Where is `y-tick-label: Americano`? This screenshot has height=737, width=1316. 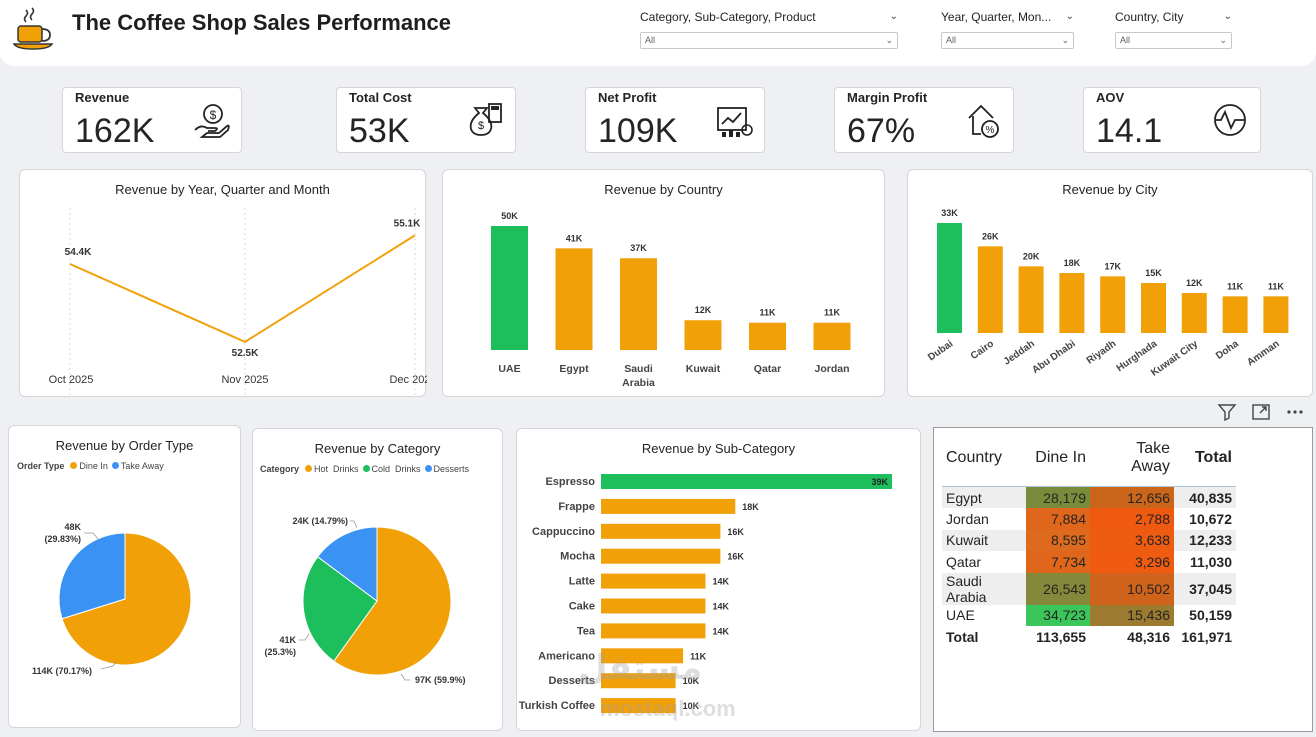
y-tick-label: Americano is located at coordinates (566, 656).